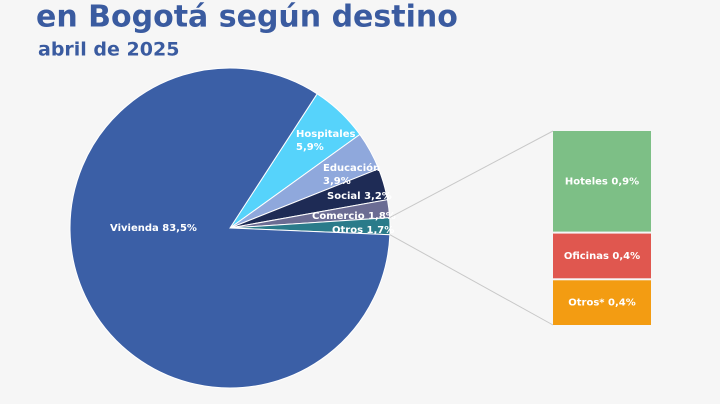  I want to click on slice-name: Social, so click(344, 196).